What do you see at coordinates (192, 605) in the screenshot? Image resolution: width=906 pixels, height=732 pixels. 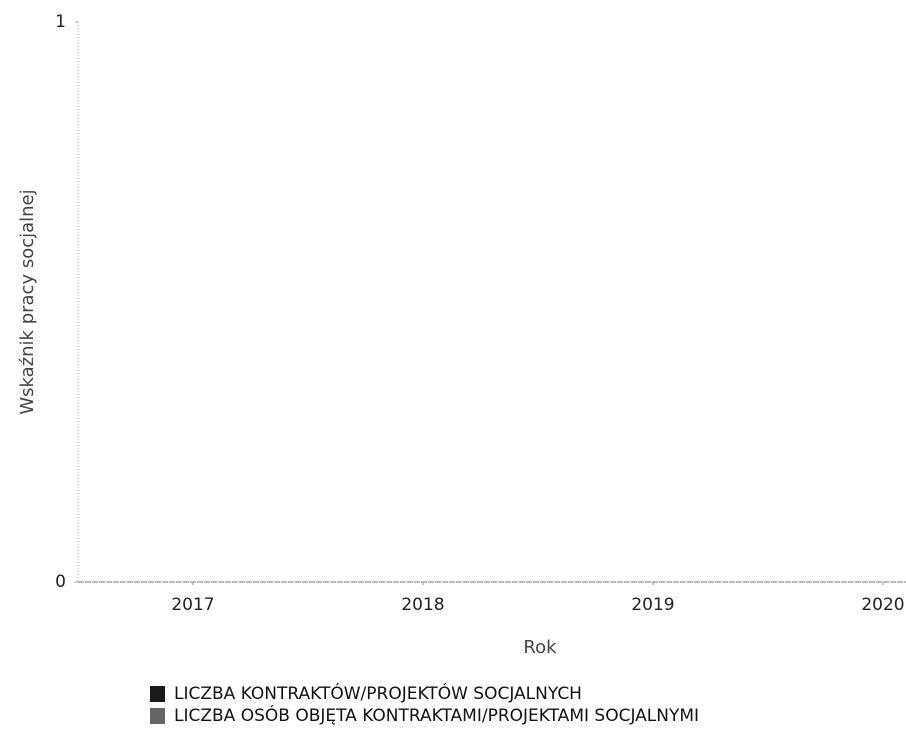 I see `x-tick-label: 2017` at bounding box center [192, 605].